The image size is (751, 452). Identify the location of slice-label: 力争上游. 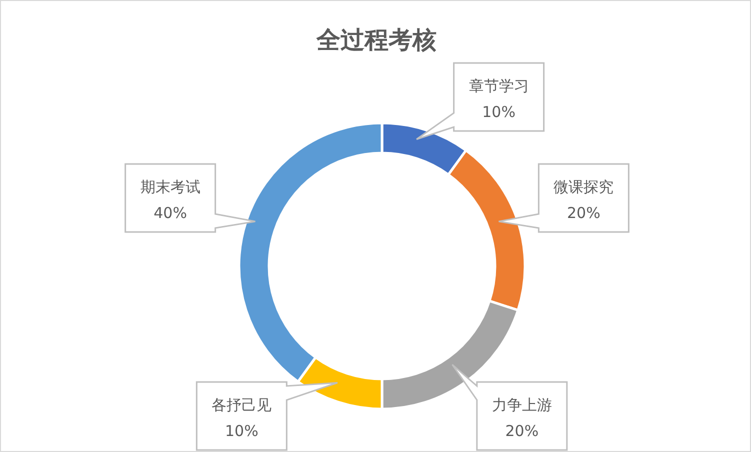
(522, 405).